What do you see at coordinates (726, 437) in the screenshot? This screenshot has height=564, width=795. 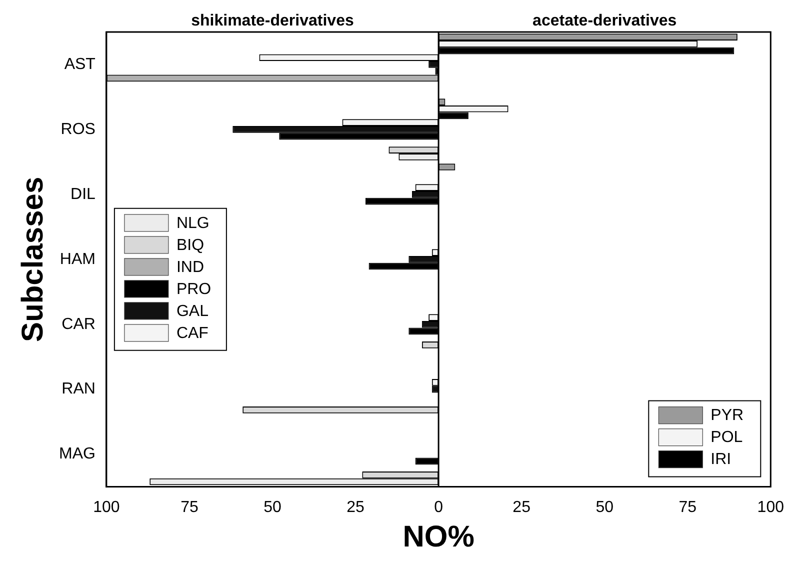 I see `legend-label: POL` at bounding box center [726, 437].